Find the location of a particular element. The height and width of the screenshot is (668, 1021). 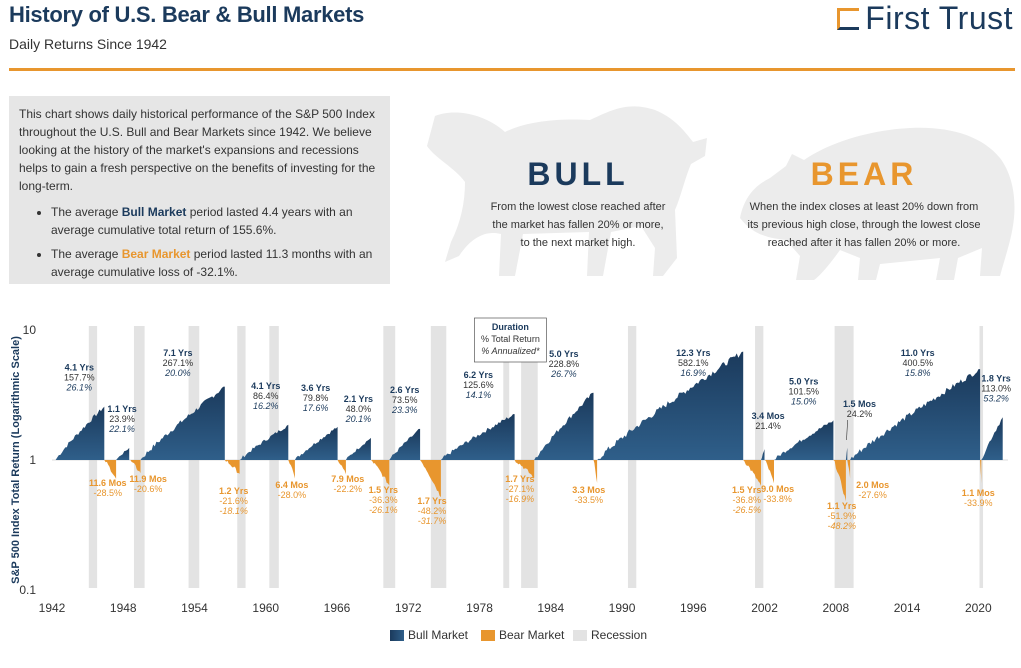

bull-return-label: 24.2% is located at coordinates (860, 414).